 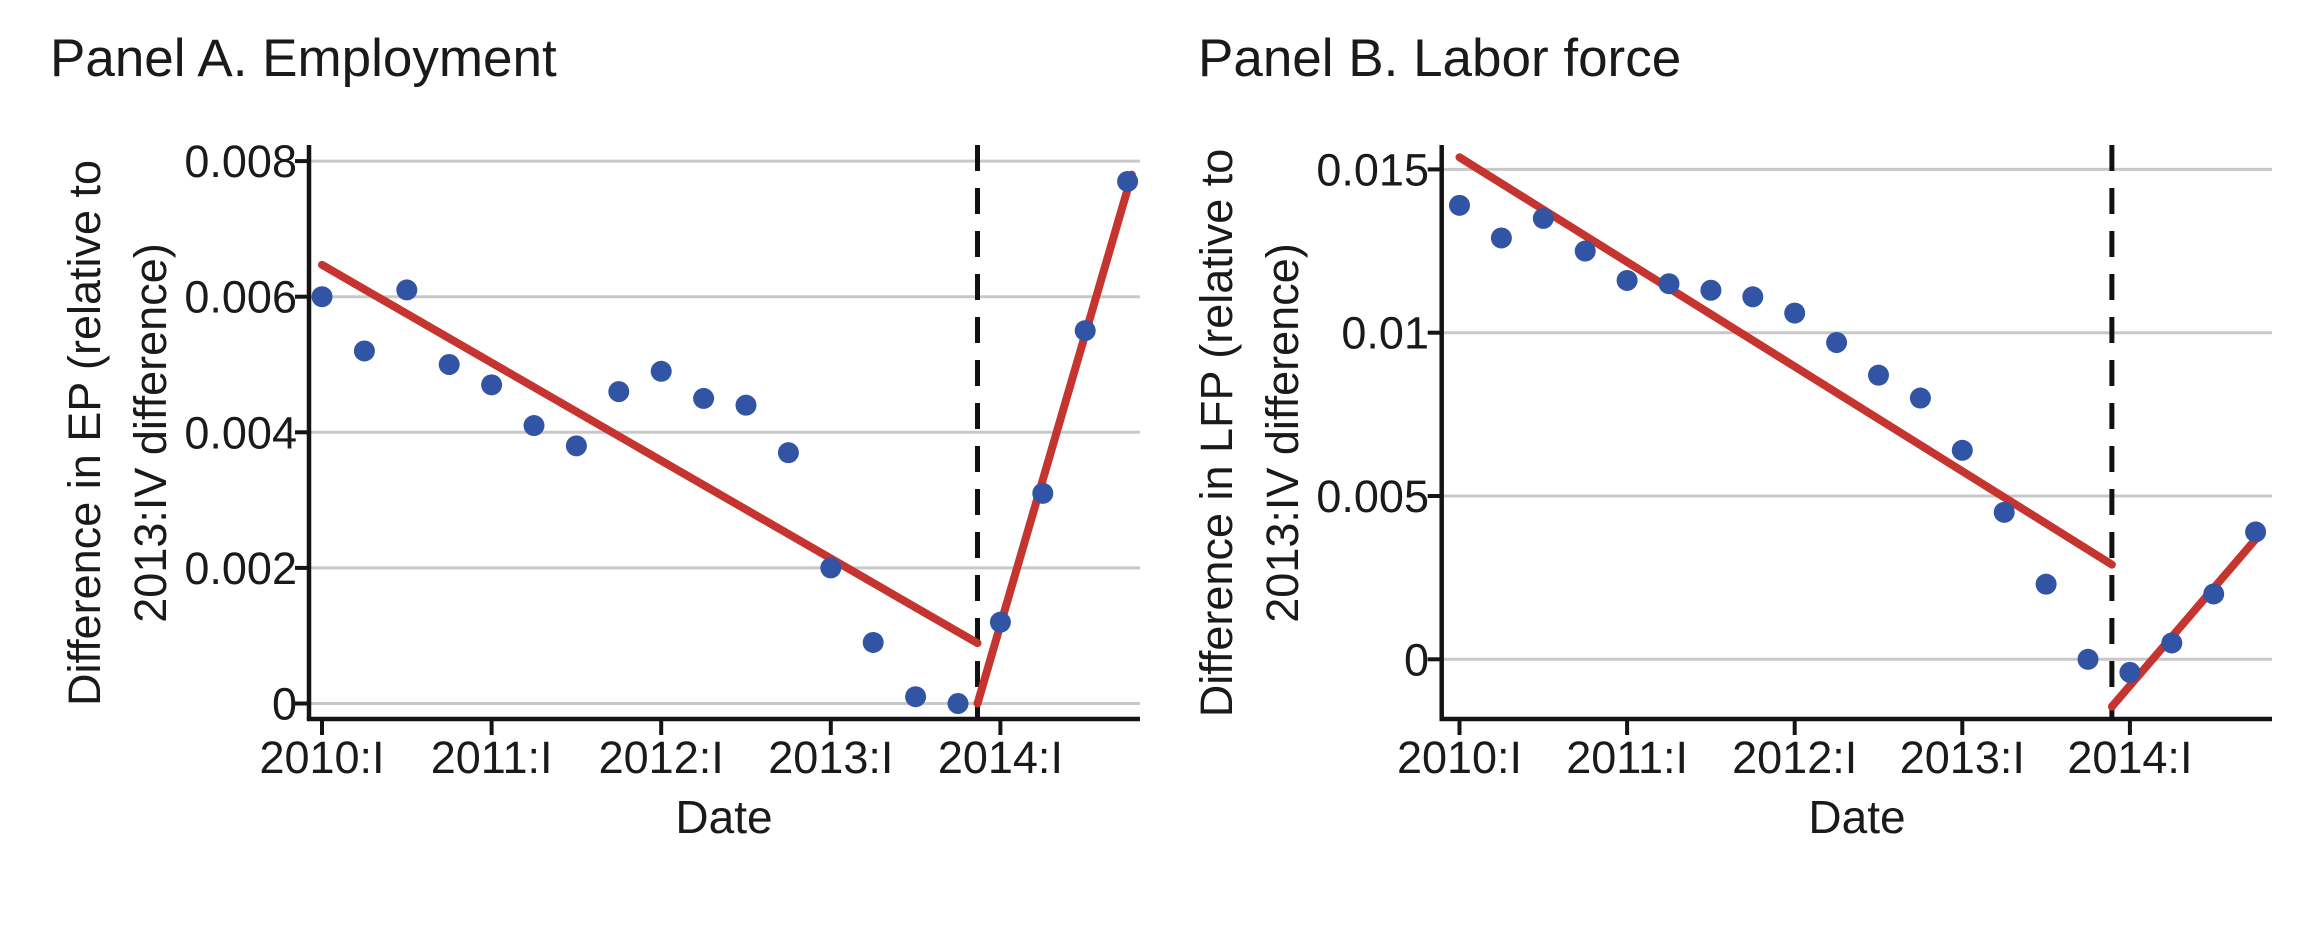 What do you see at coordinates (240, 297) in the screenshot?
I see `y-tick-label: 0.006` at bounding box center [240, 297].